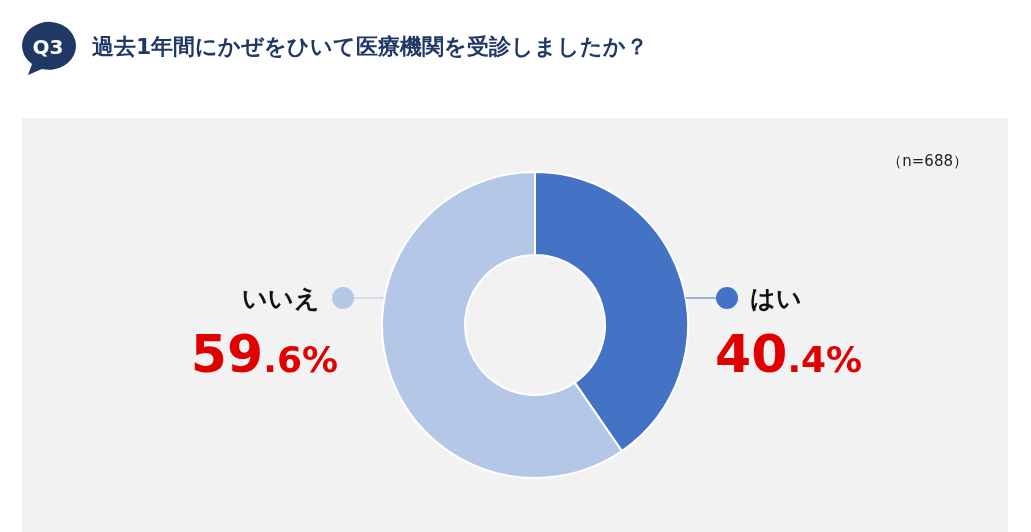  Describe the element at coordinates (370, 46) in the screenshot. I see `chart-title: 過去1年間にかぜをひいて医療機関を受診しましたか？` at that location.